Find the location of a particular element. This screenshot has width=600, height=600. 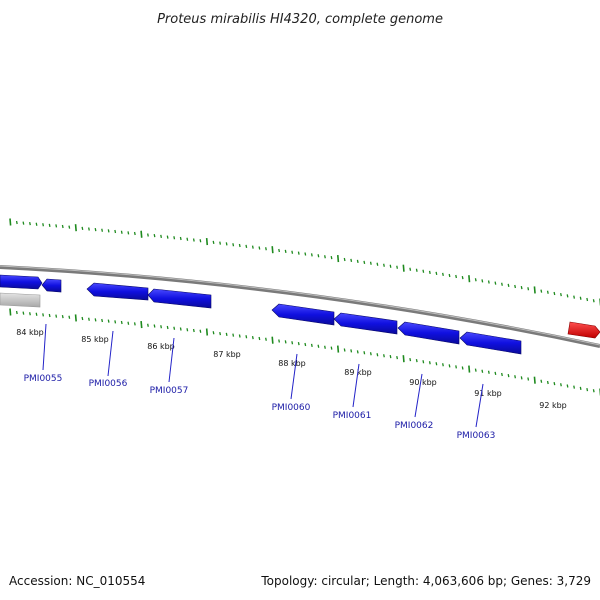

gene-arrow-red is located at coordinates (583, 330).